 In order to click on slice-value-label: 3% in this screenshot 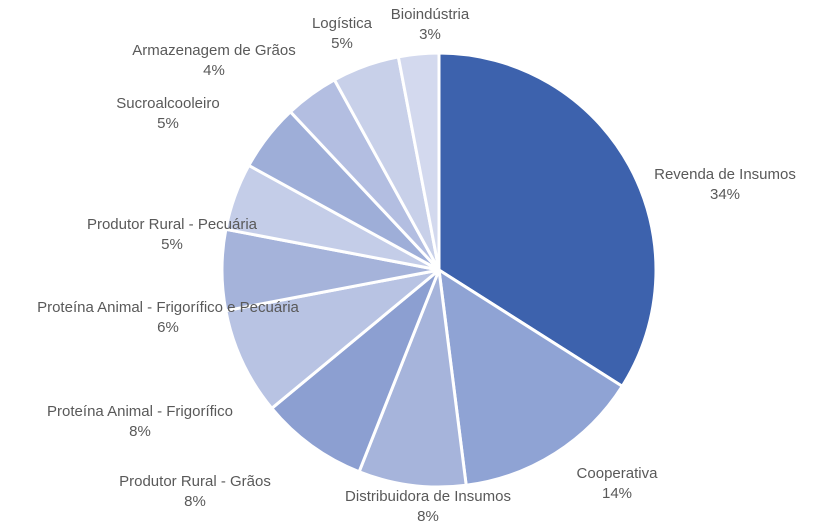, I will do `click(430, 34)`.